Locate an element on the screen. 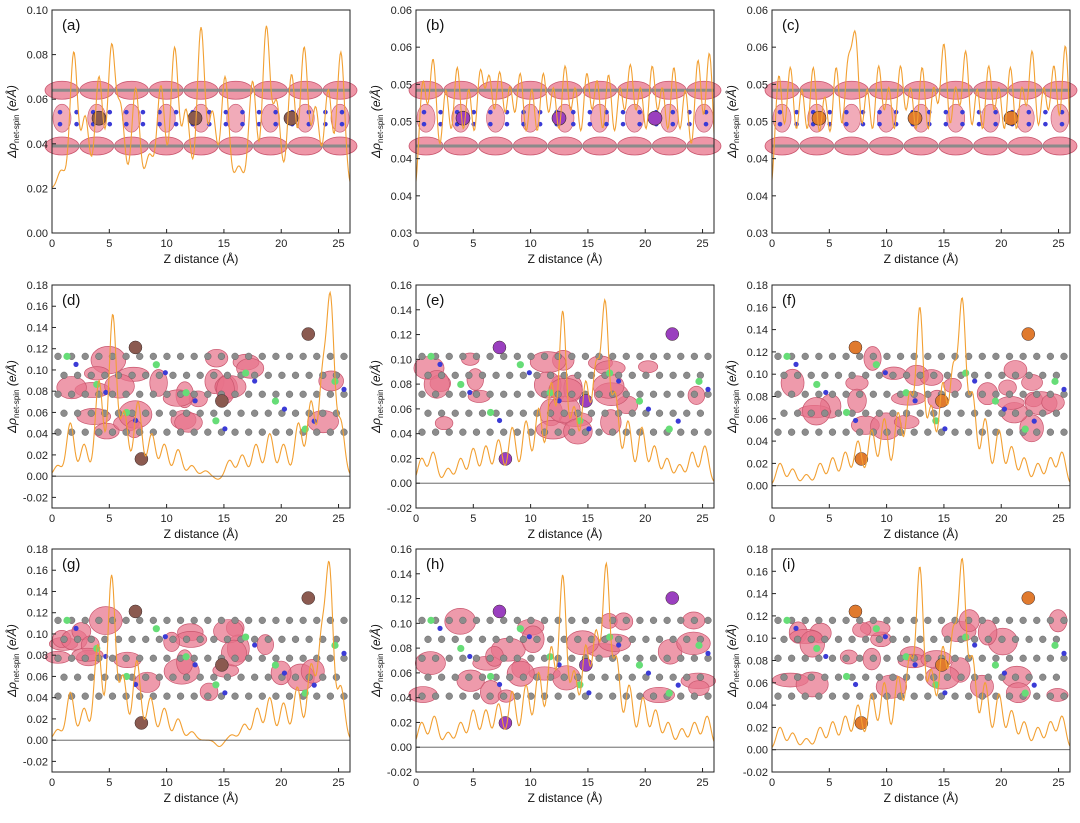 This screenshot has width=1080, height=823. x-axis-title: Z distance (Å) is located at coordinates (201, 533).